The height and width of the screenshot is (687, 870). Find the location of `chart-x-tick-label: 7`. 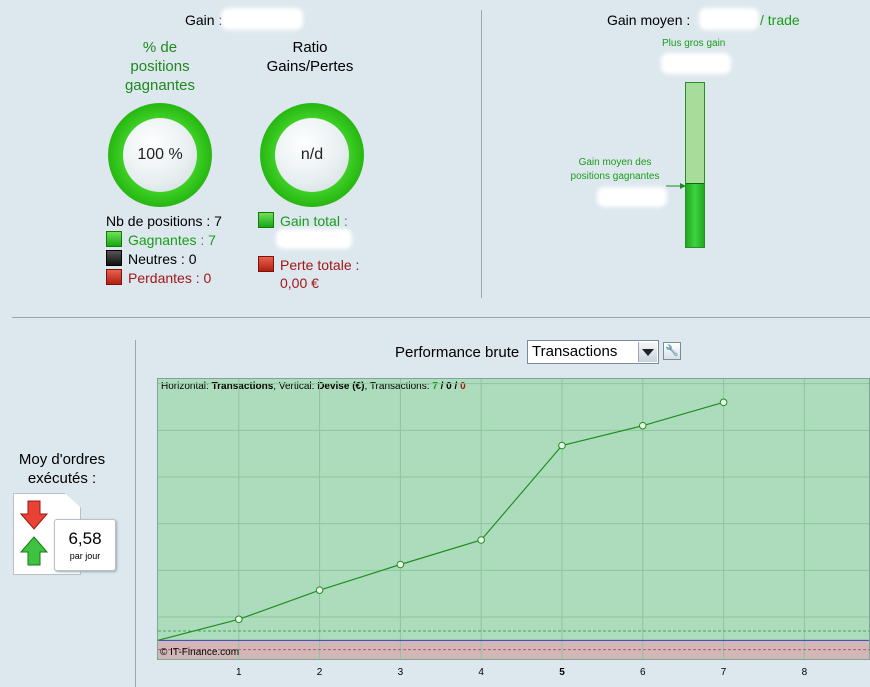

chart-x-tick-label: 7 is located at coordinates (724, 672).